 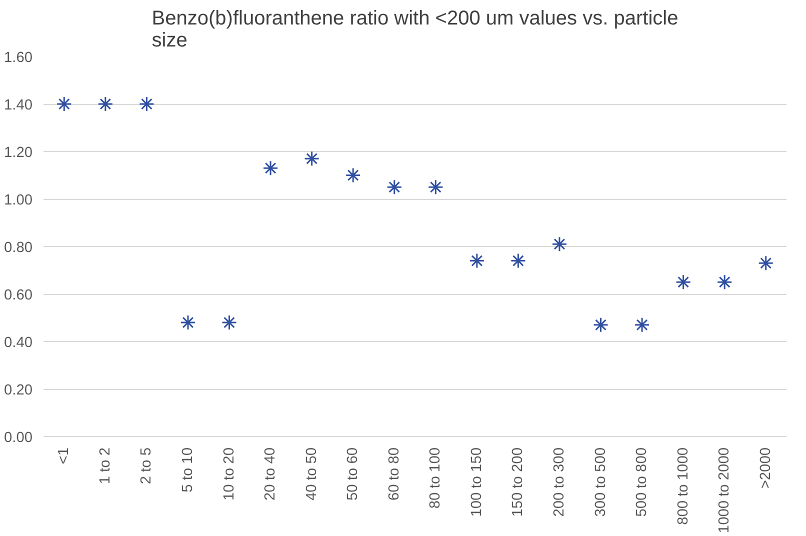 What do you see at coordinates (353, 473) in the screenshot?
I see `x-tick-label: 50 to 60` at bounding box center [353, 473].